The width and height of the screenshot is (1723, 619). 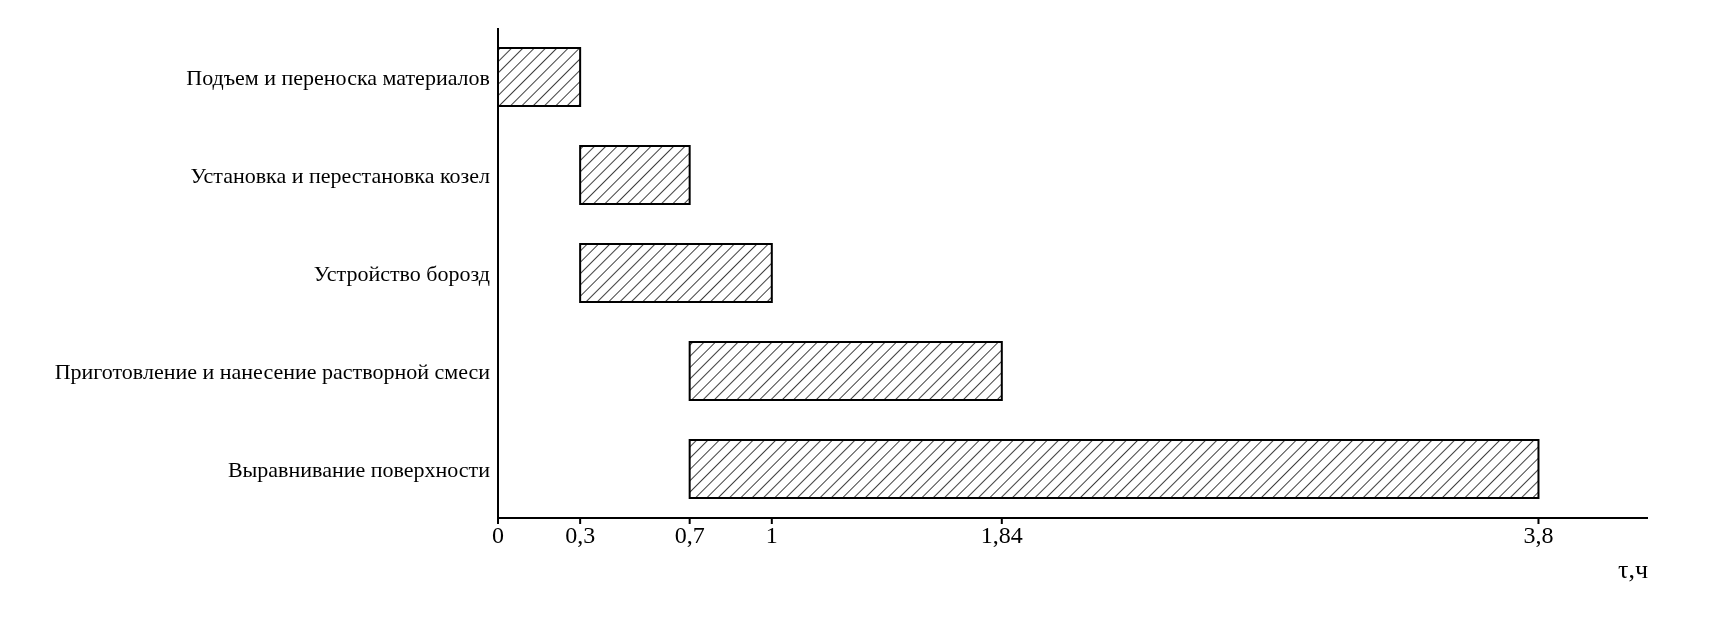 I want to click on x-axis-title: τ,ч, so click(x=1632, y=569).